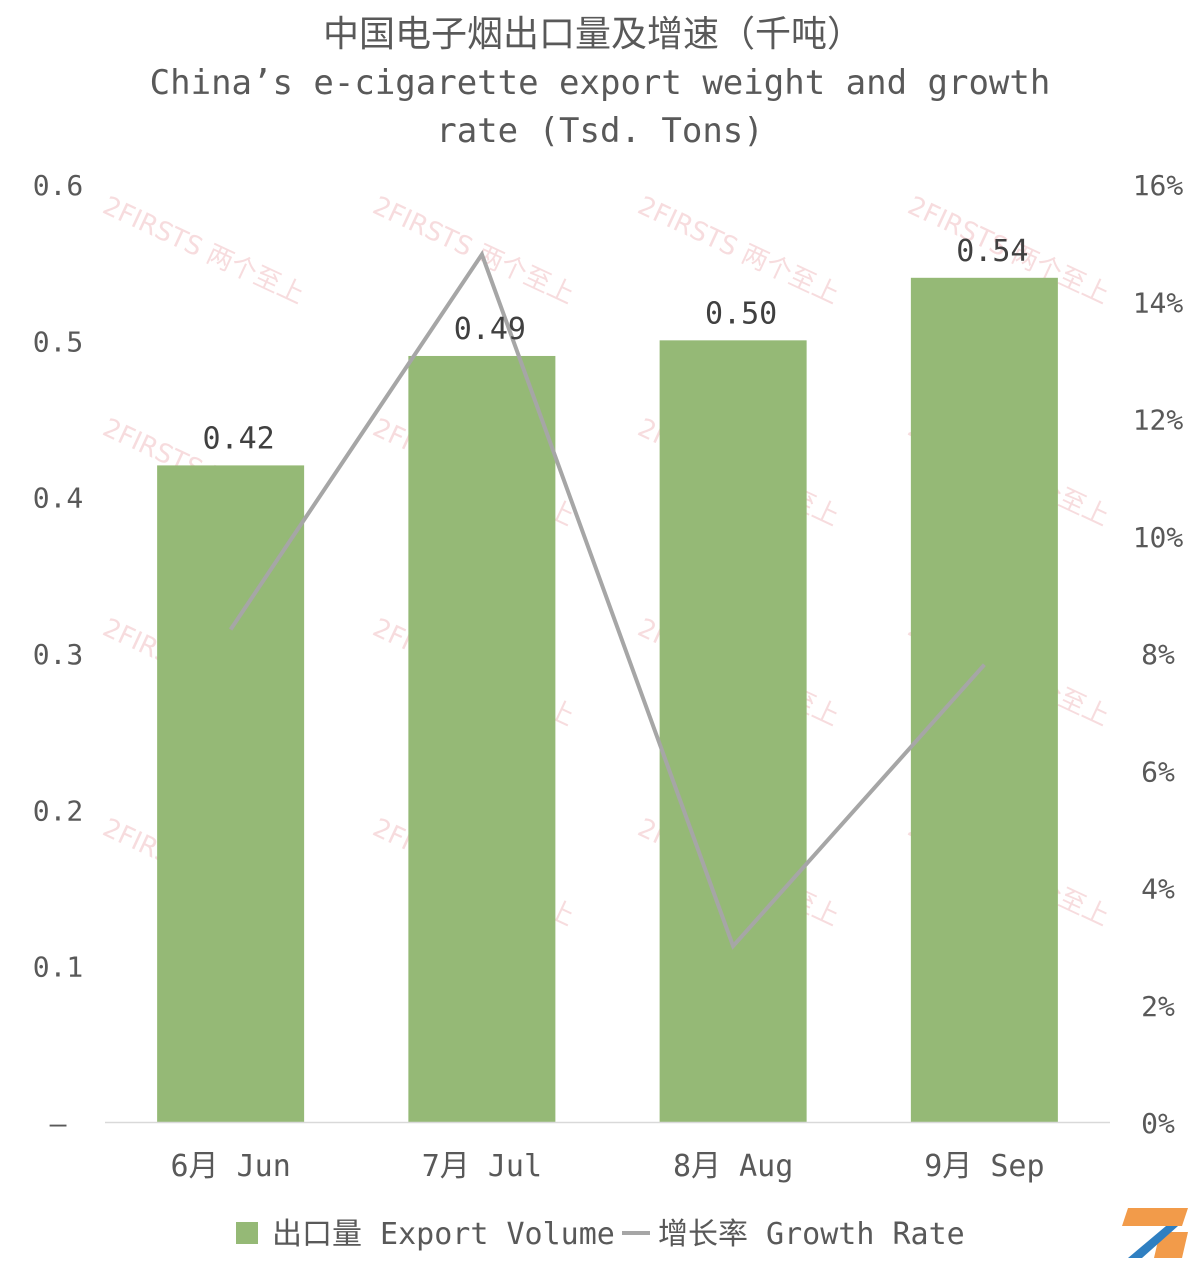 This screenshot has height=1272, width=1200. I want to click on y-left-tick-label: 0.1, so click(58, 967).